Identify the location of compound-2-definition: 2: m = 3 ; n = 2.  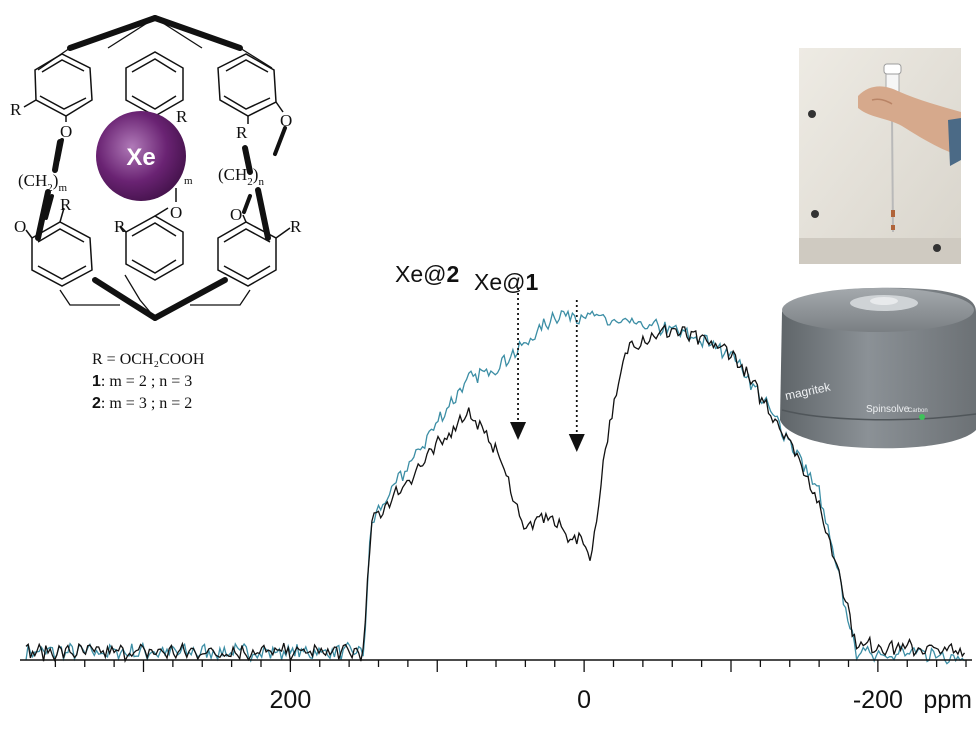
(142, 404).